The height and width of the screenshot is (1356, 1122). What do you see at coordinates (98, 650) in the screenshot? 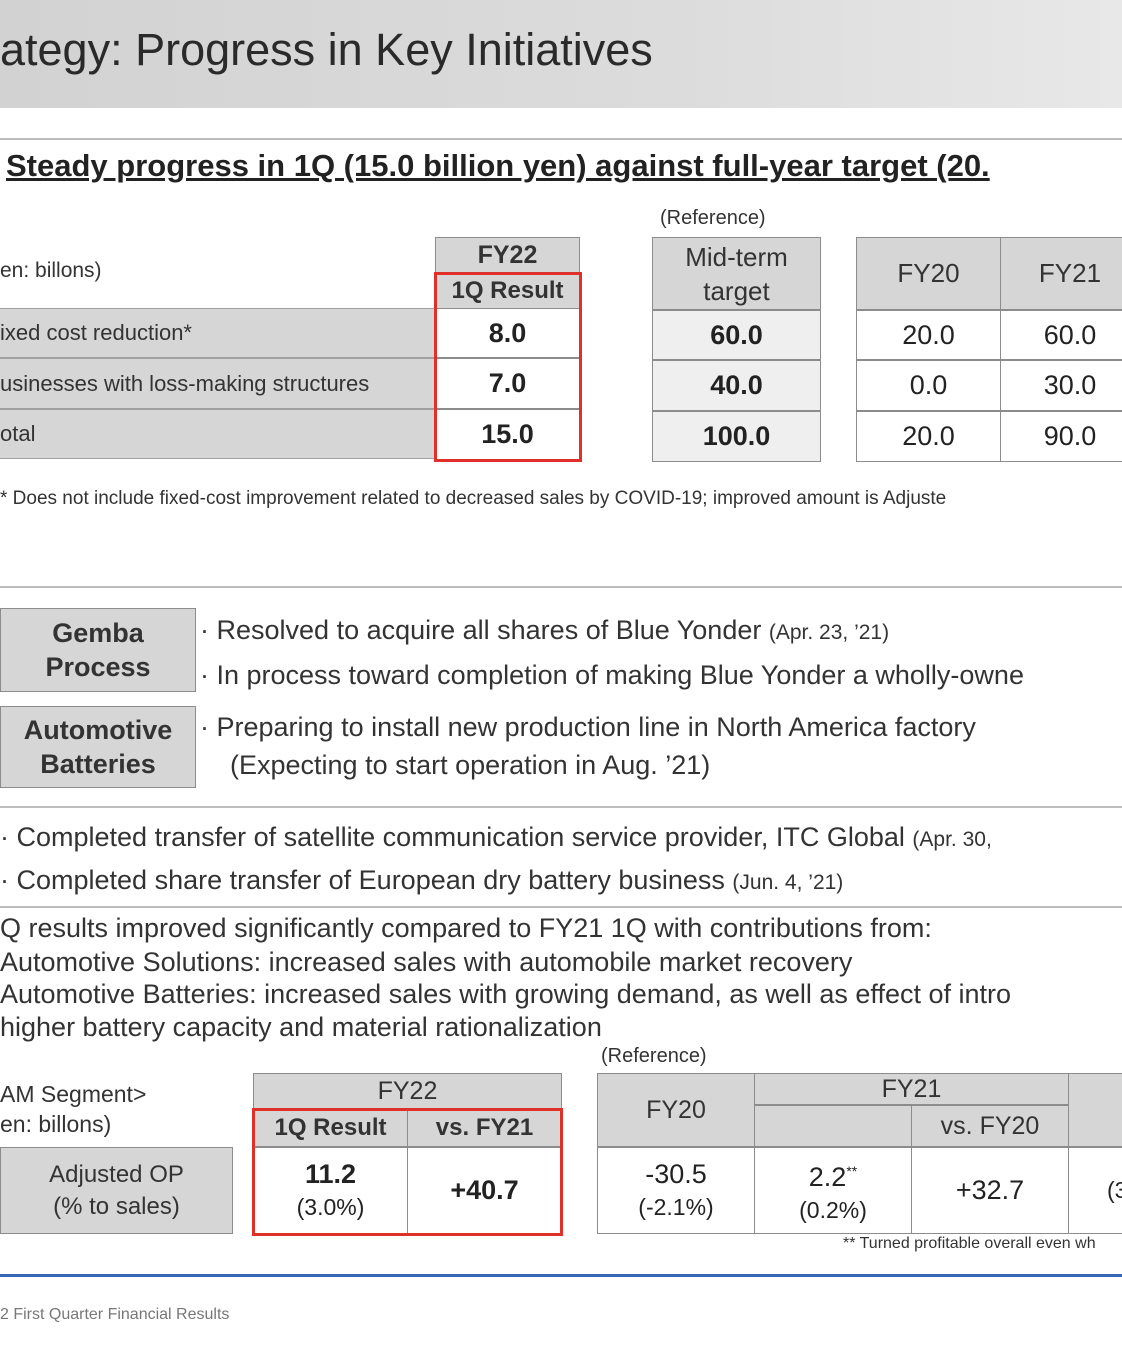
I see `gemba-process-label: Gemba Process` at bounding box center [98, 650].